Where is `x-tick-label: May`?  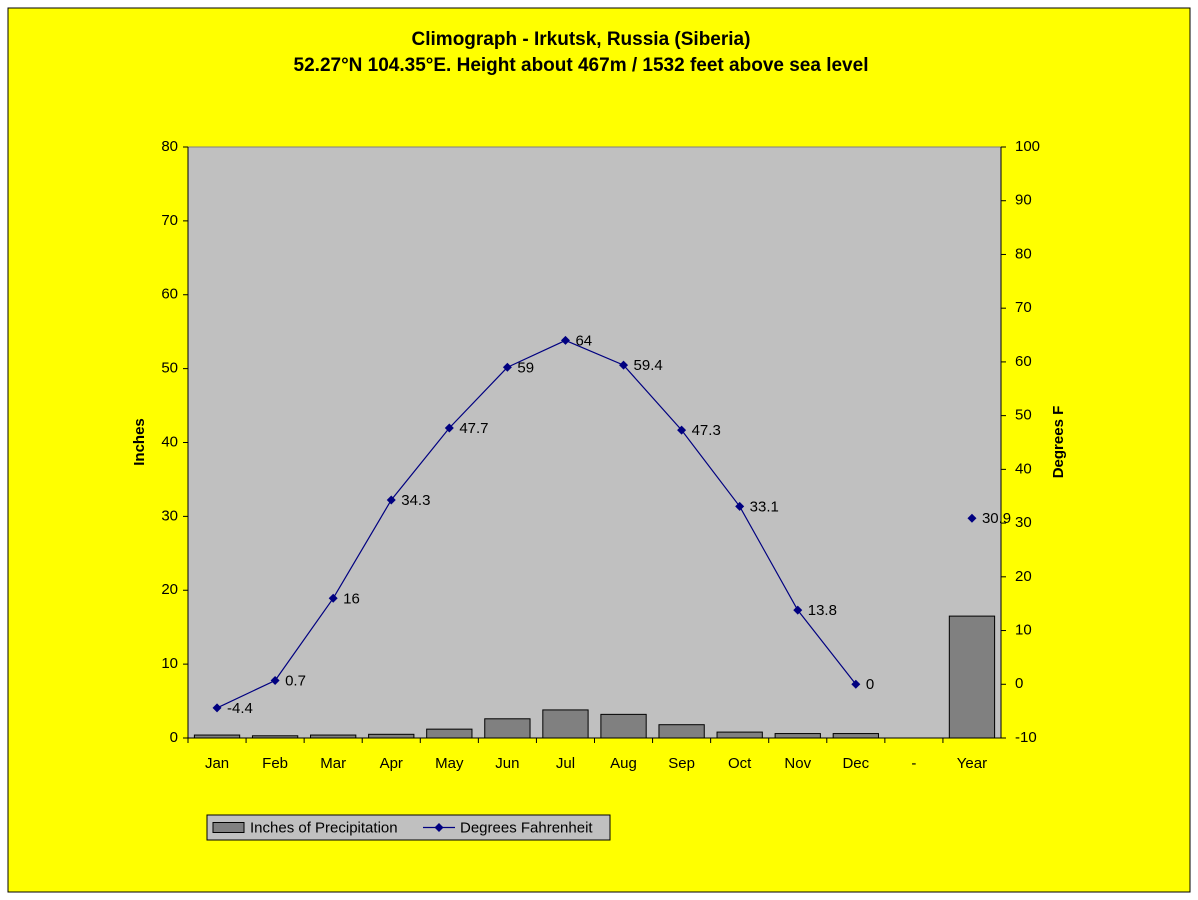 x-tick-label: May is located at coordinates (449, 763).